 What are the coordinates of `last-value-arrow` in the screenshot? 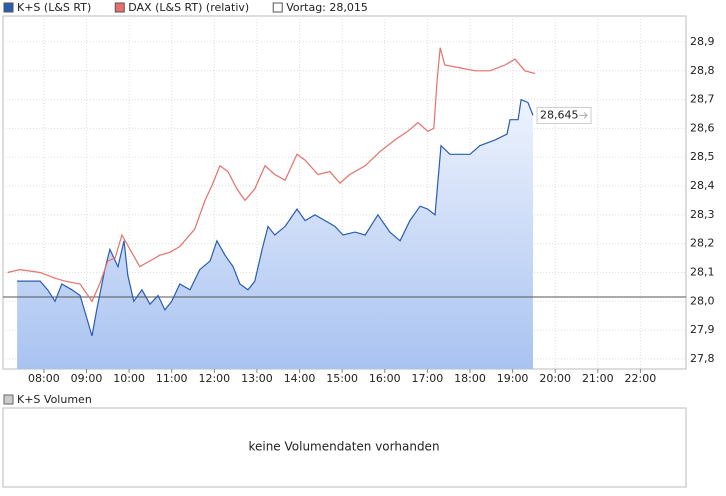 It's located at (583, 115).